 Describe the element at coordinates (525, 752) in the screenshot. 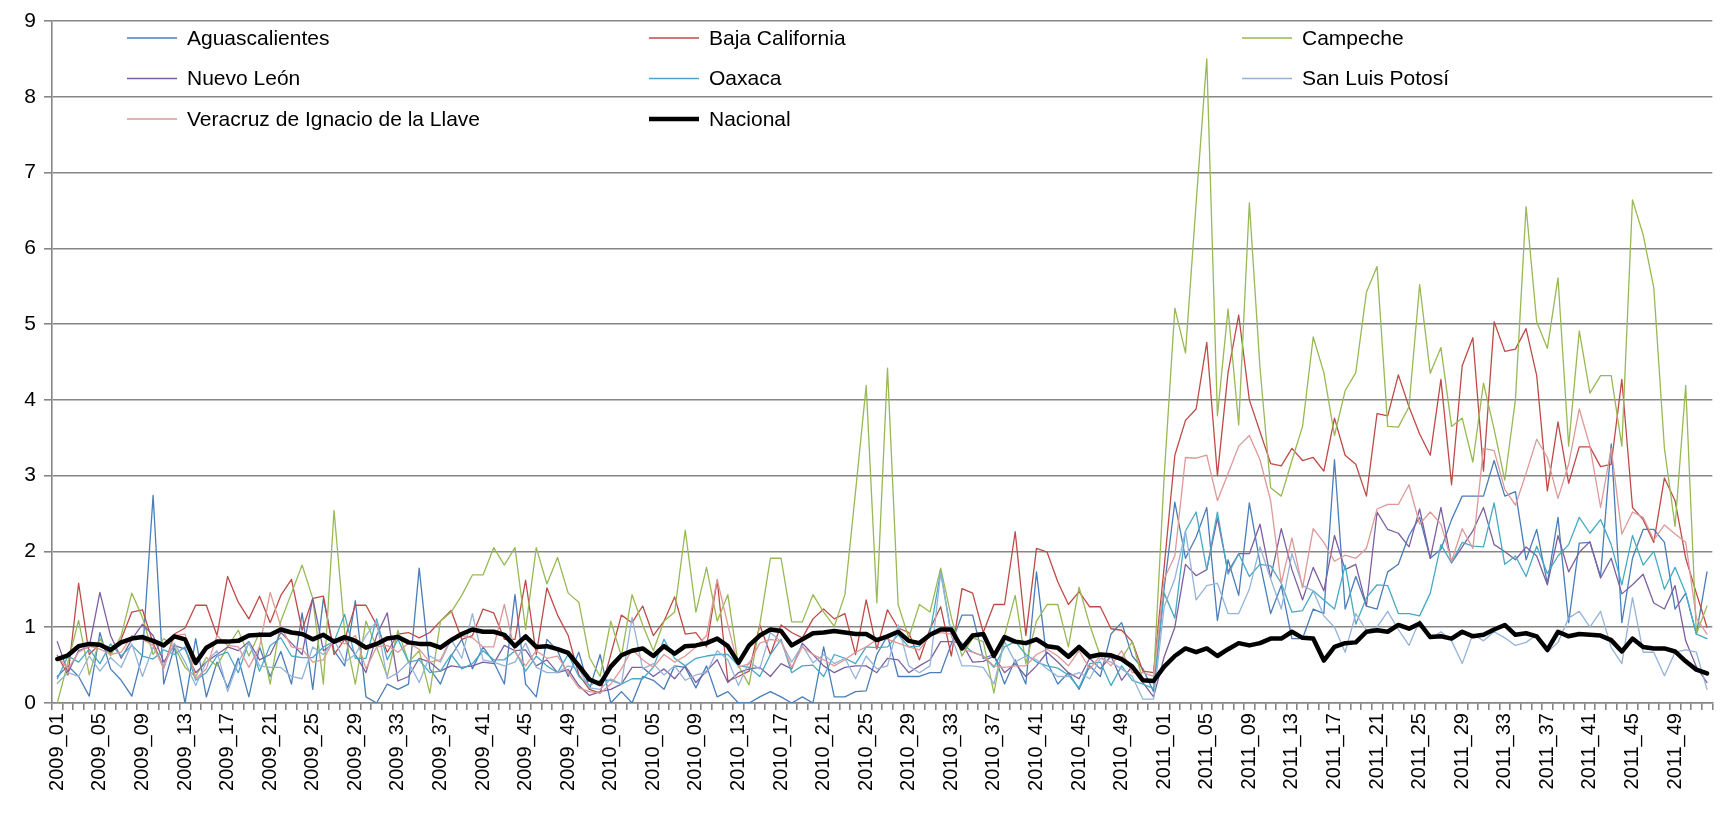

I see `x-tick-label: 2009_45` at that location.